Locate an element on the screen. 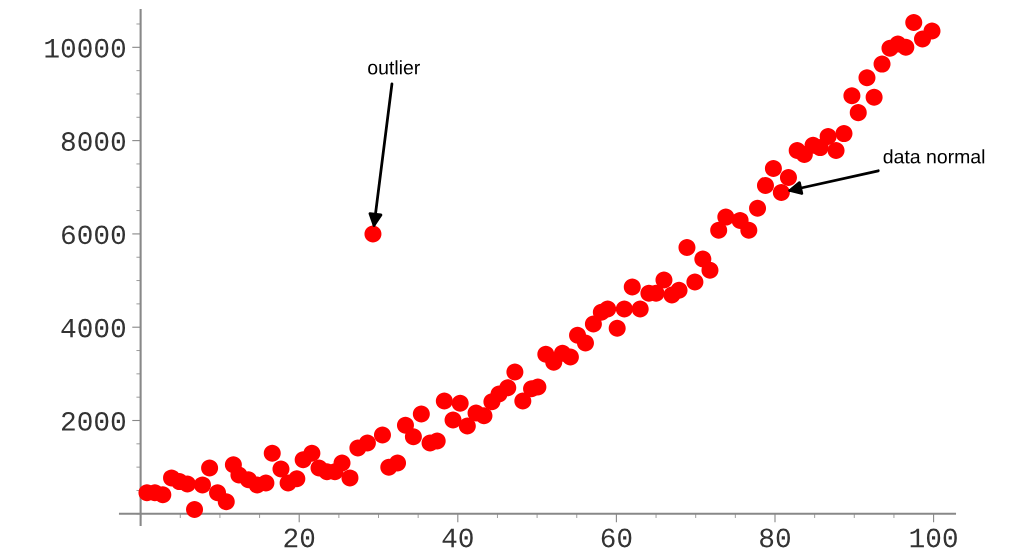  annotation: outlier is located at coordinates (394, 67).